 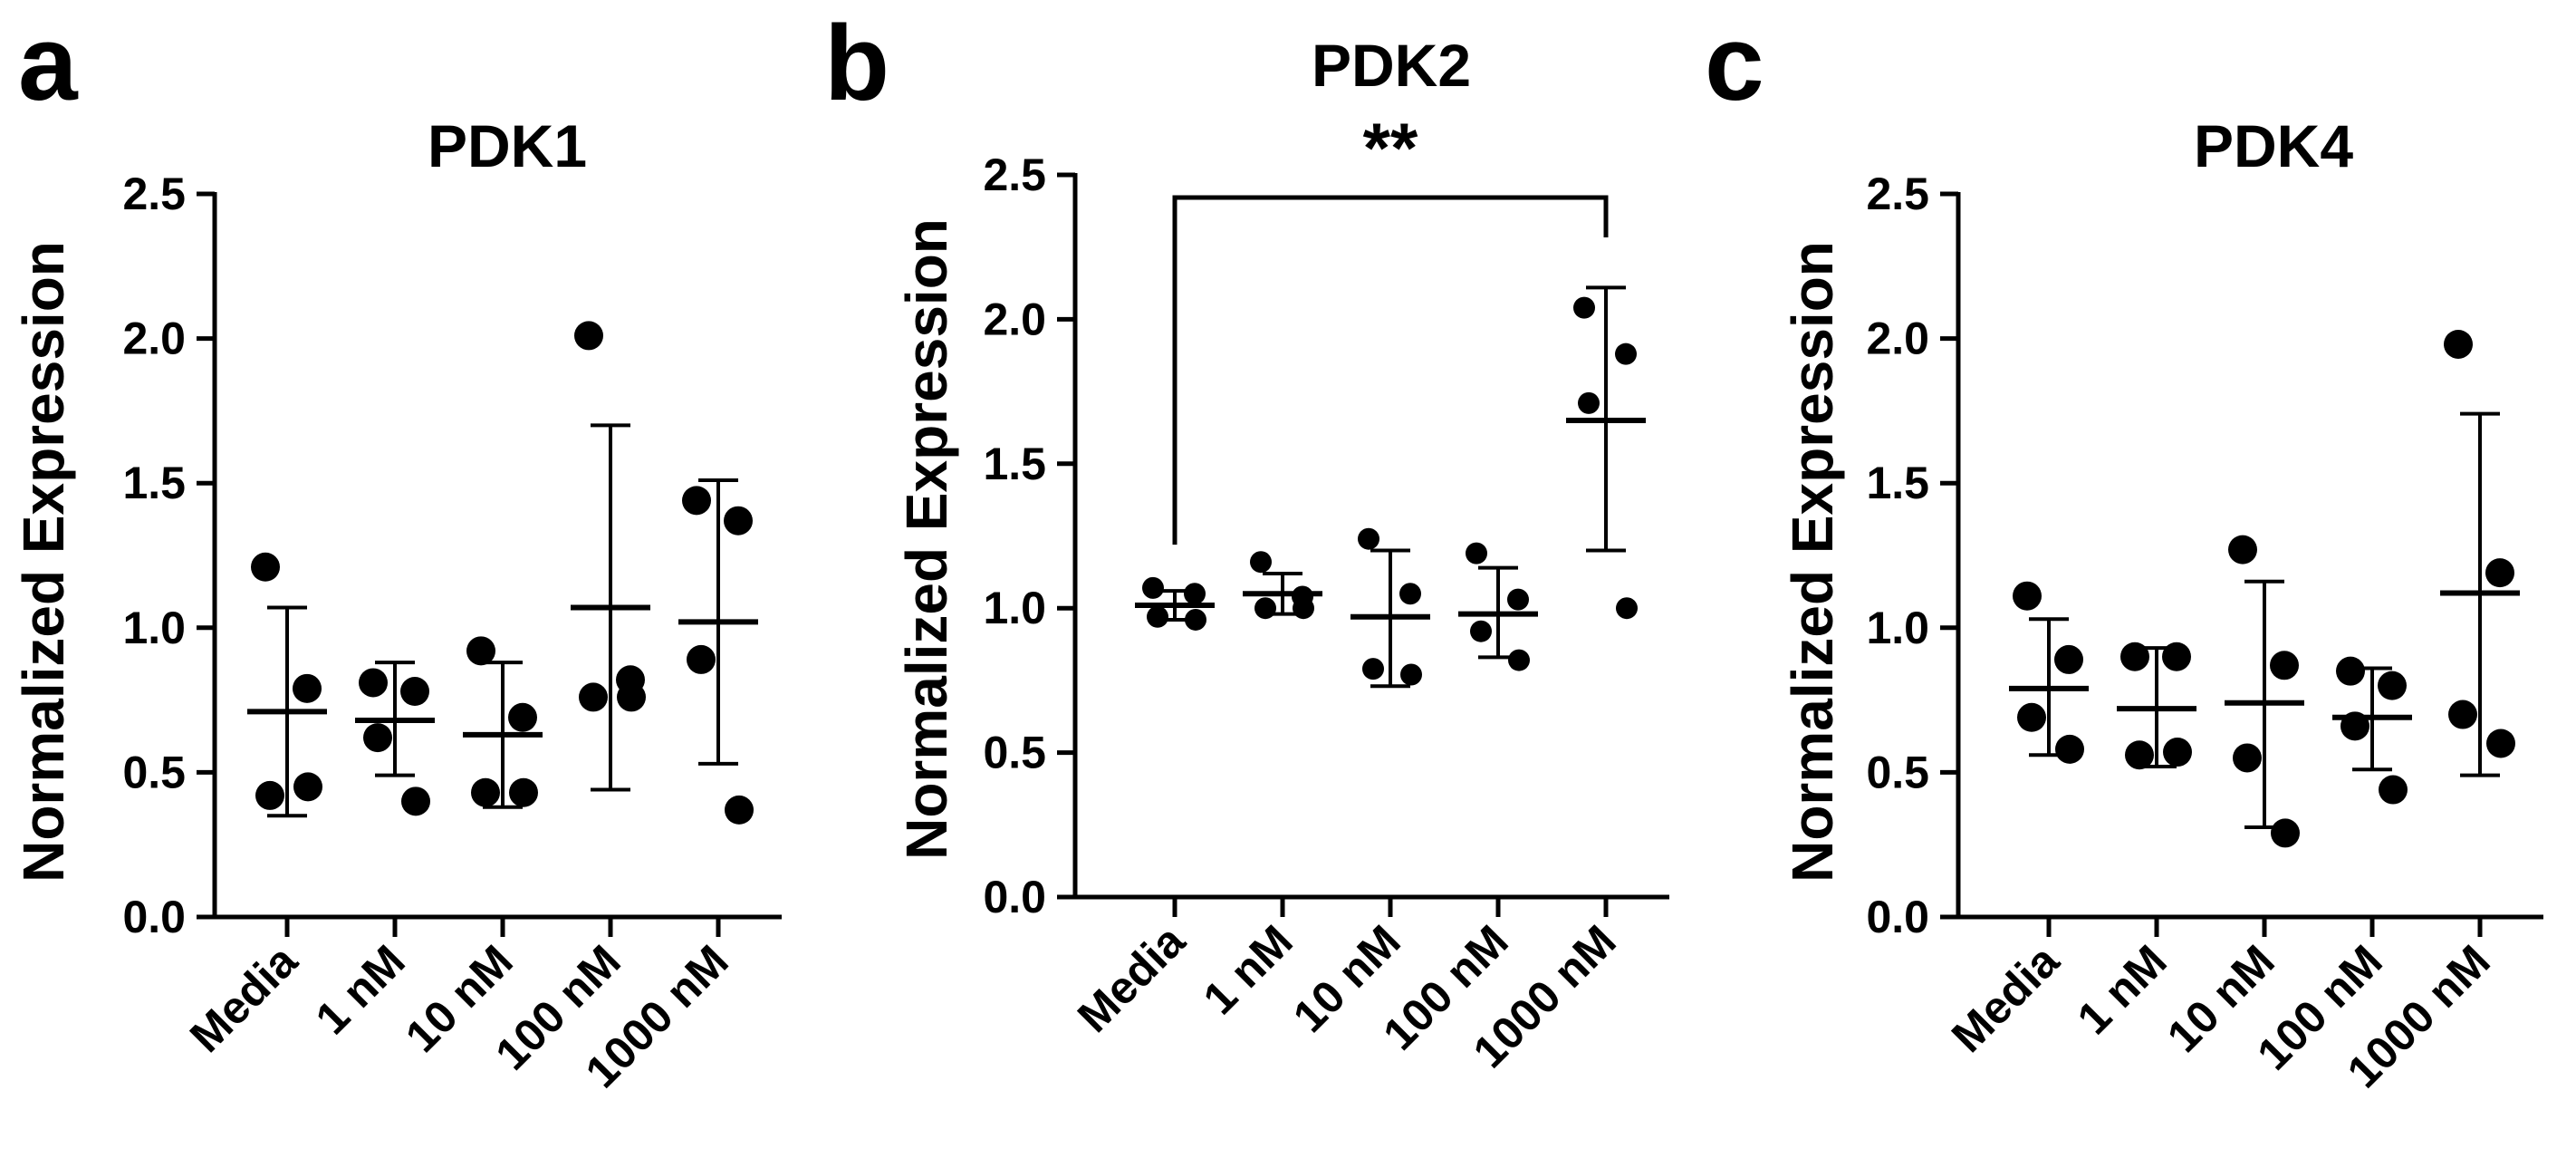 What do you see at coordinates (1390, 148) in the screenshot?
I see `significance-label: **` at bounding box center [1390, 148].